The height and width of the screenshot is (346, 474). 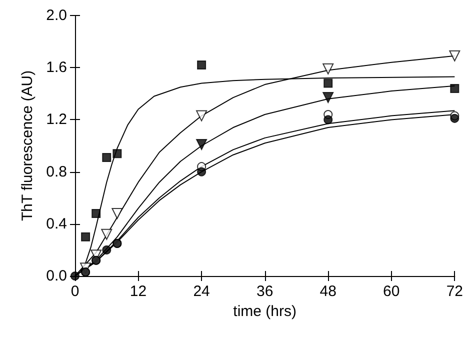 I want to click on x-tick-label: 72, so click(x=454, y=291).